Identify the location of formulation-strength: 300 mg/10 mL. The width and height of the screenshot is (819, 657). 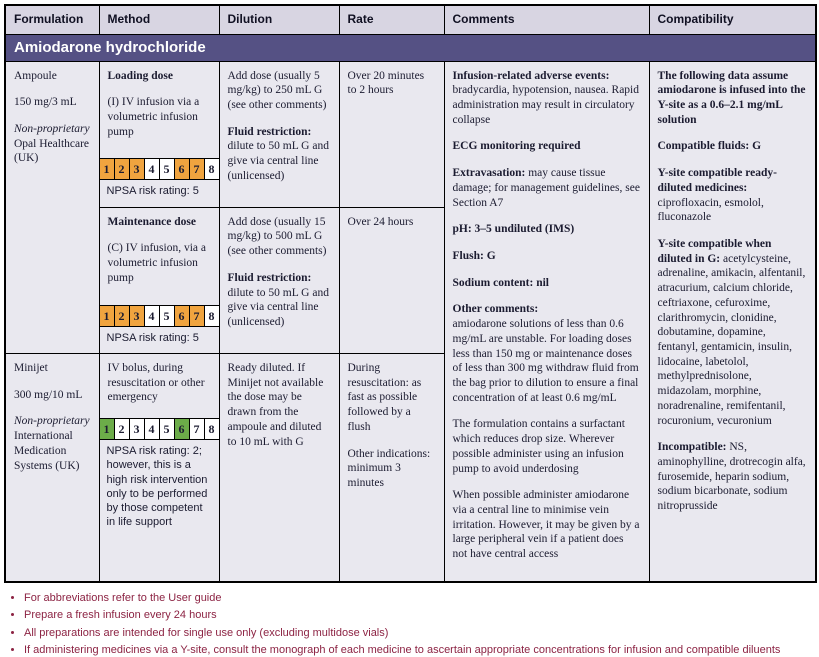
(48, 394).